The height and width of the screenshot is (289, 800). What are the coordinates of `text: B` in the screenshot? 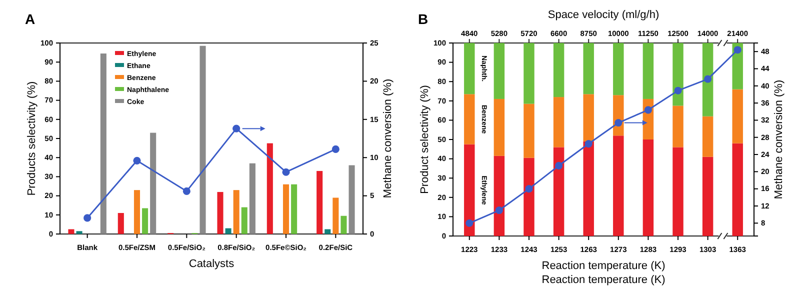 It's located at (423, 19).